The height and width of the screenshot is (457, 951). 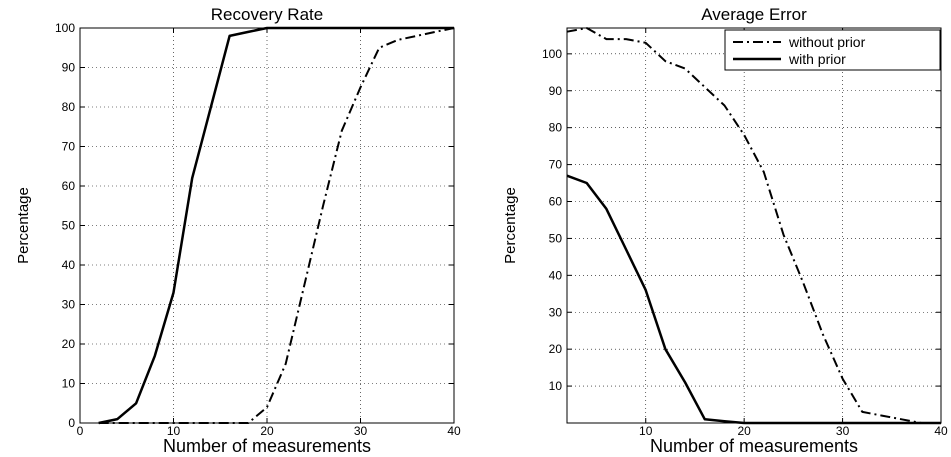 What do you see at coordinates (754, 14) in the screenshot?
I see `chart-title: Average Error` at bounding box center [754, 14].